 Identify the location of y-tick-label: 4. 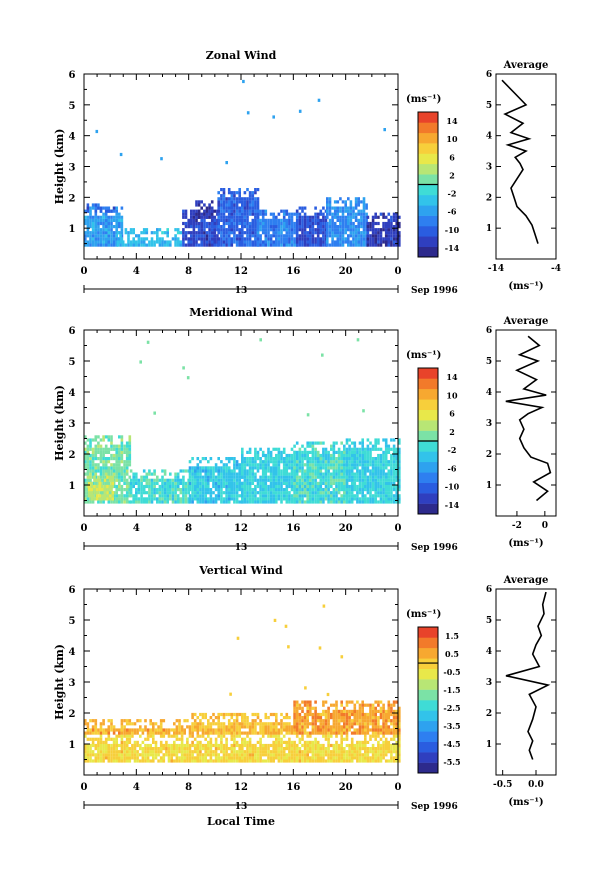
(72, 137).